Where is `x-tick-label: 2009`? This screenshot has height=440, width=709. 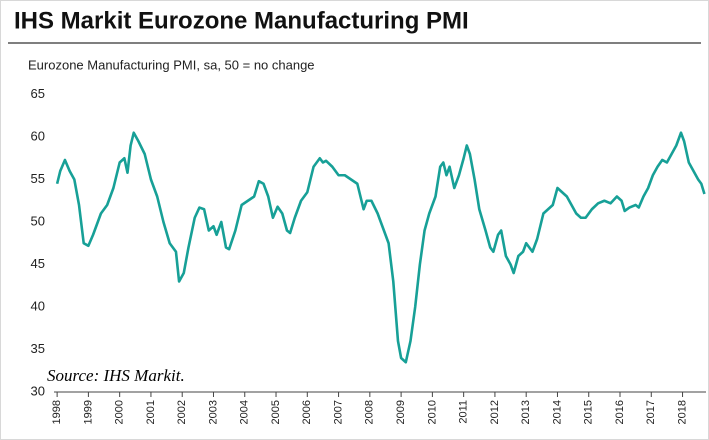
x-tick-label: 2009 is located at coordinates (401, 412).